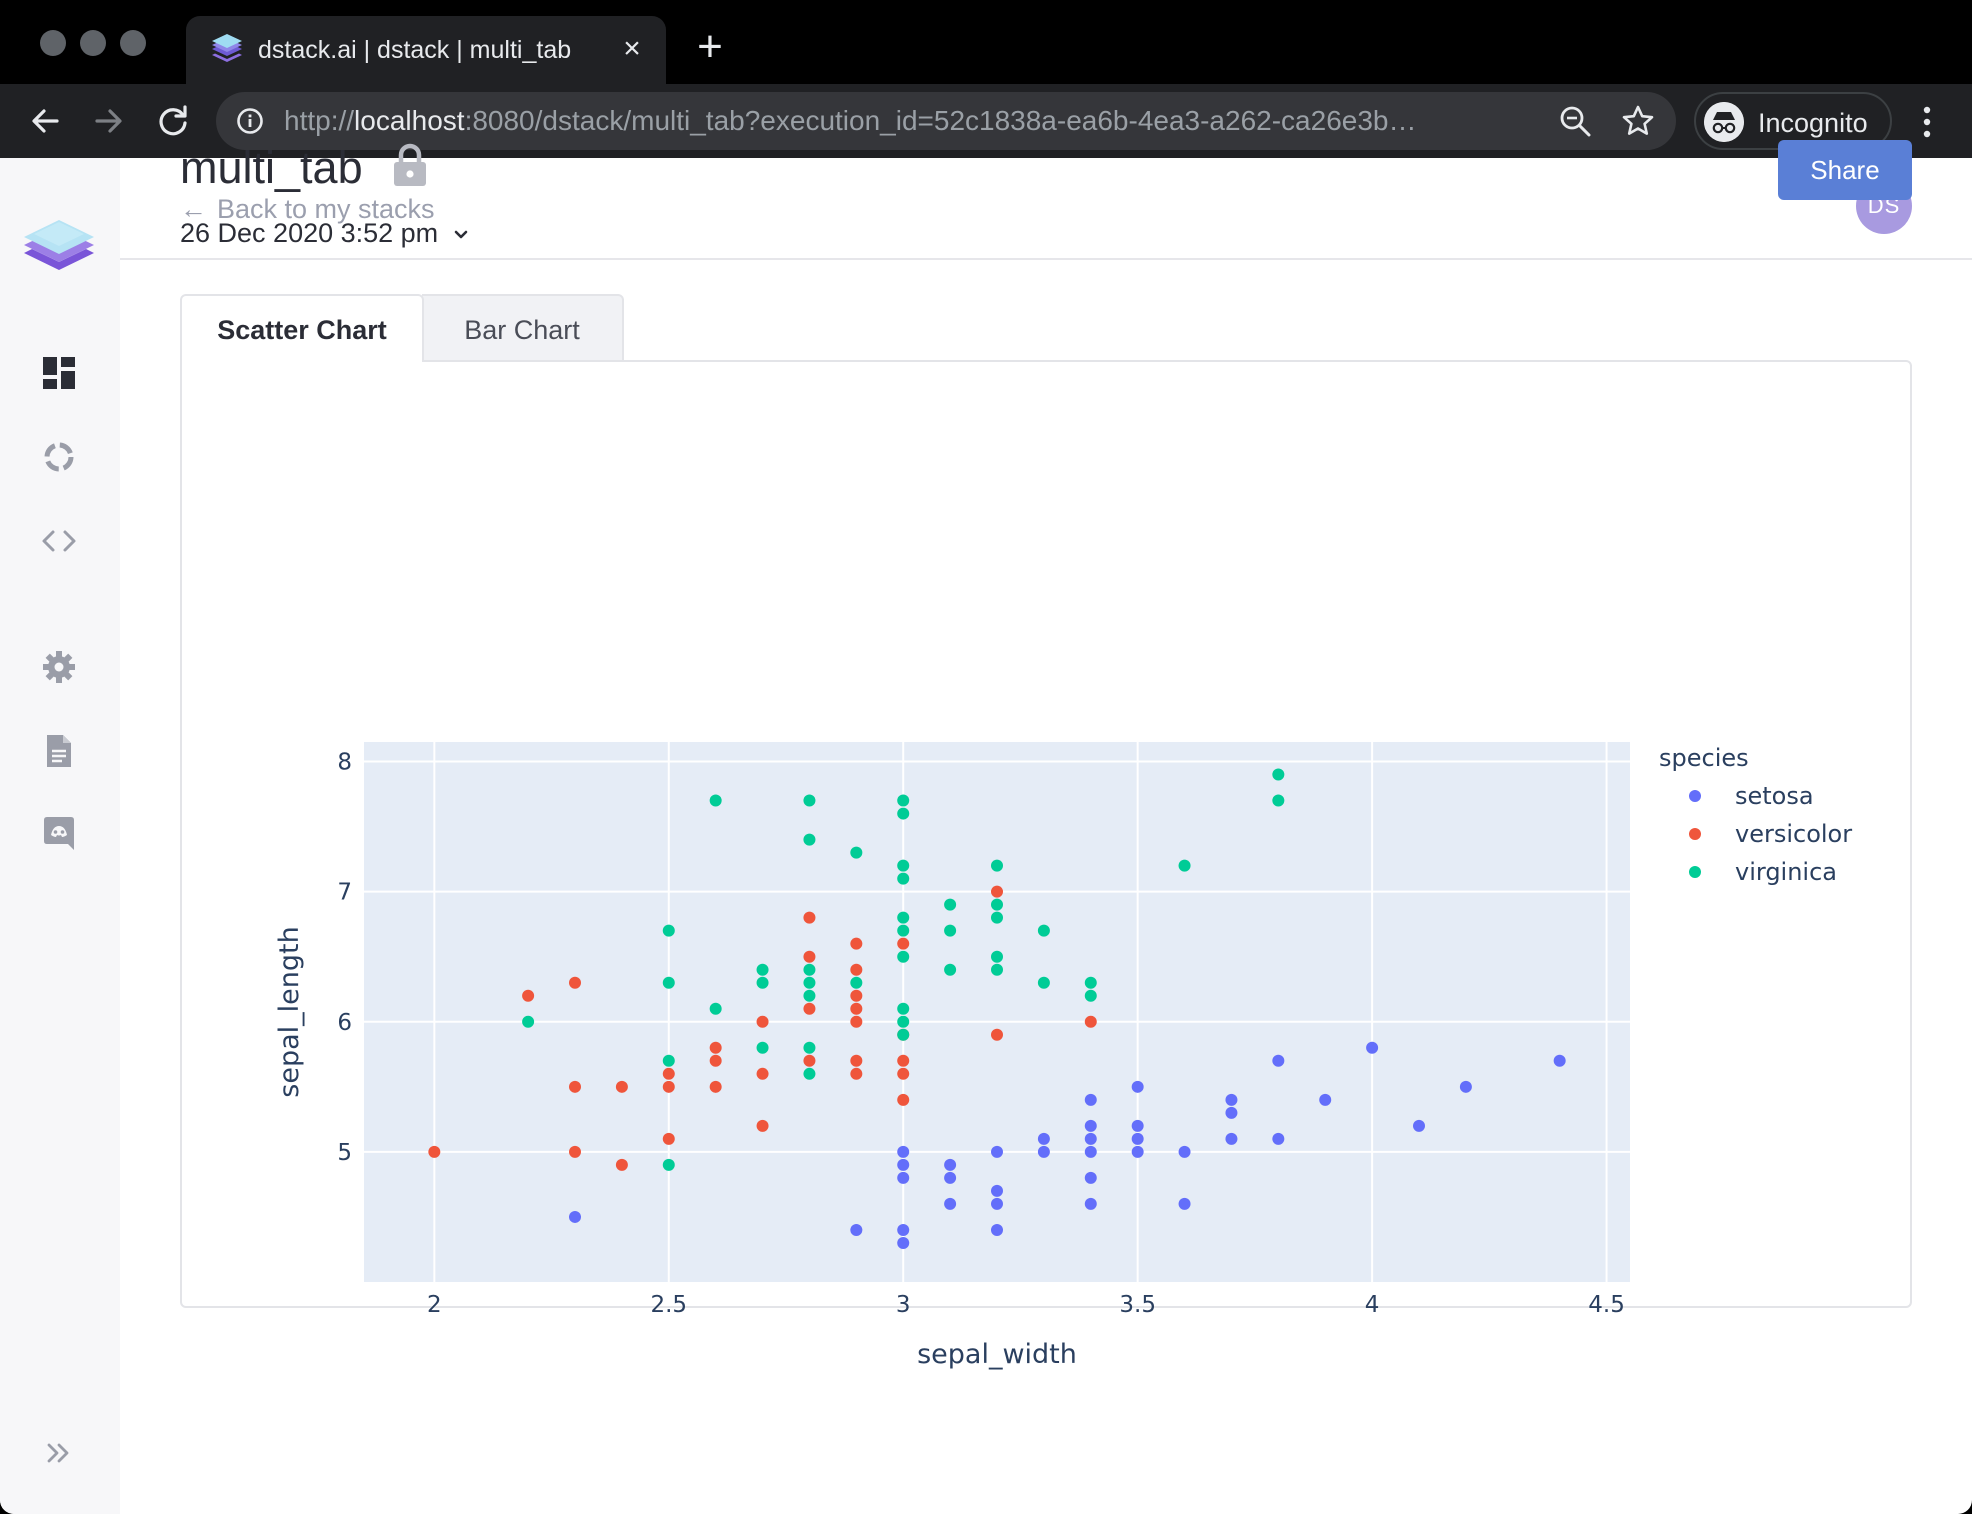 This screenshot has width=1972, height=1514. I want to click on incognito-label: Incognito, so click(1813, 123).